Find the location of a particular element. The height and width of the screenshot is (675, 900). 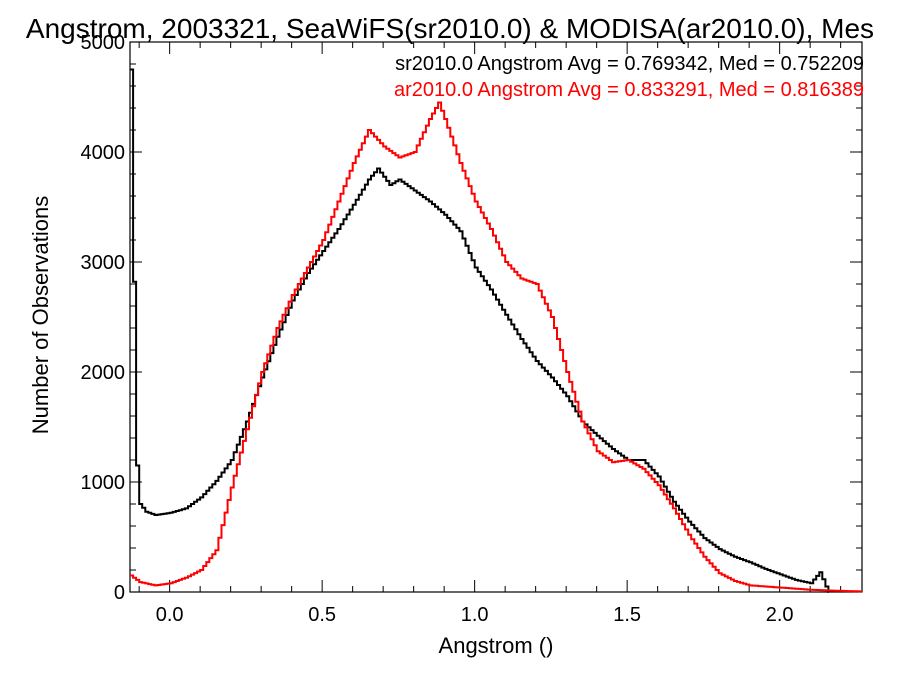

x-tick-label: 1.0 is located at coordinates (475, 615).